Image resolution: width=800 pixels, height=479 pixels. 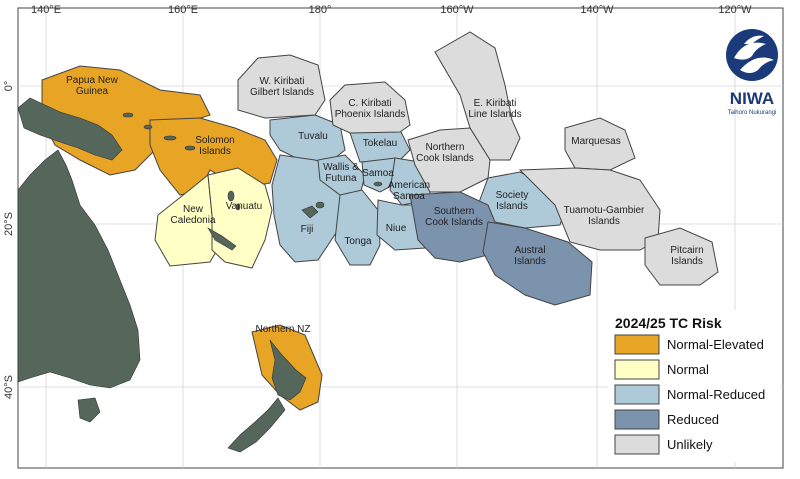 What do you see at coordinates (341, 167) in the screenshot?
I see `label-line: Wallis &` at bounding box center [341, 167].